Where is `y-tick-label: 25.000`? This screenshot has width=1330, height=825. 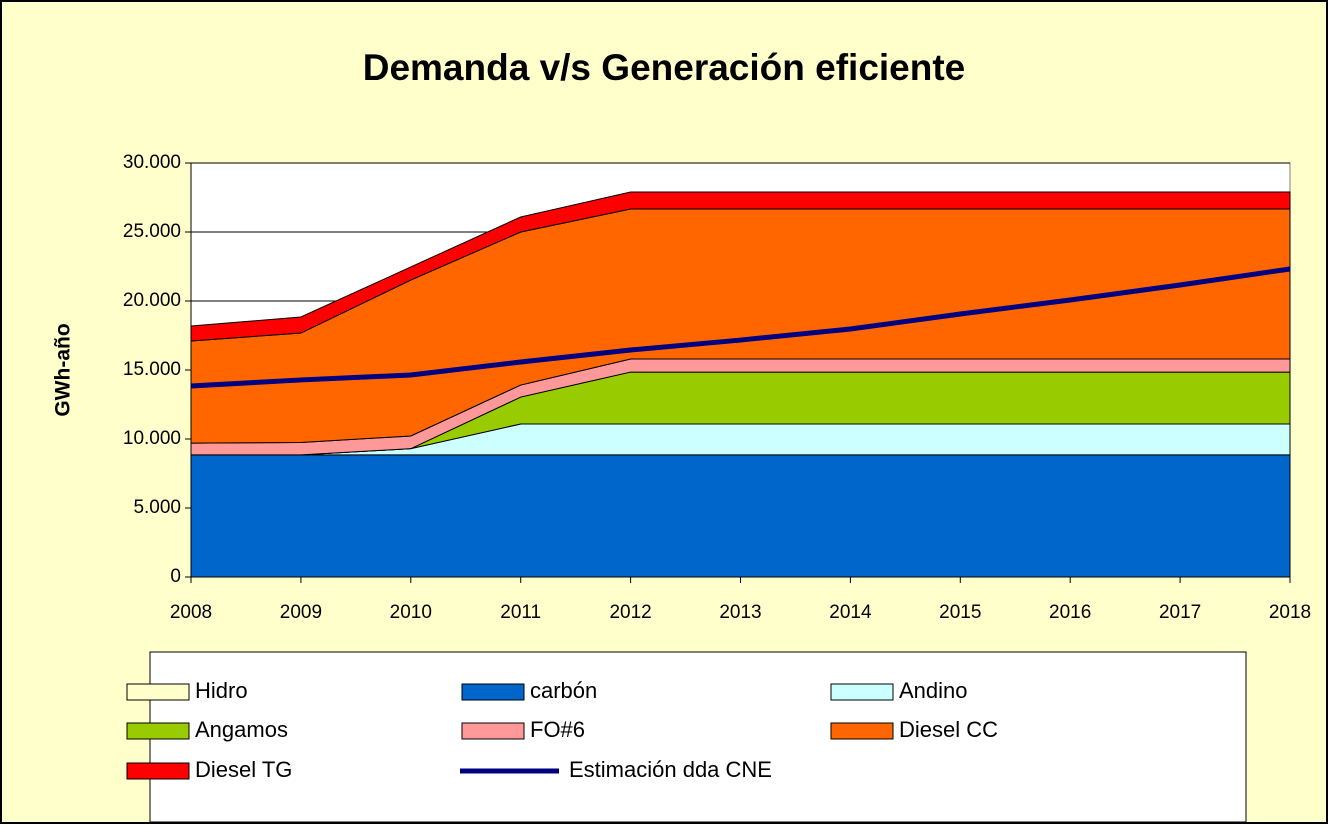
y-tick-label: 25.000 is located at coordinates (152, 231).